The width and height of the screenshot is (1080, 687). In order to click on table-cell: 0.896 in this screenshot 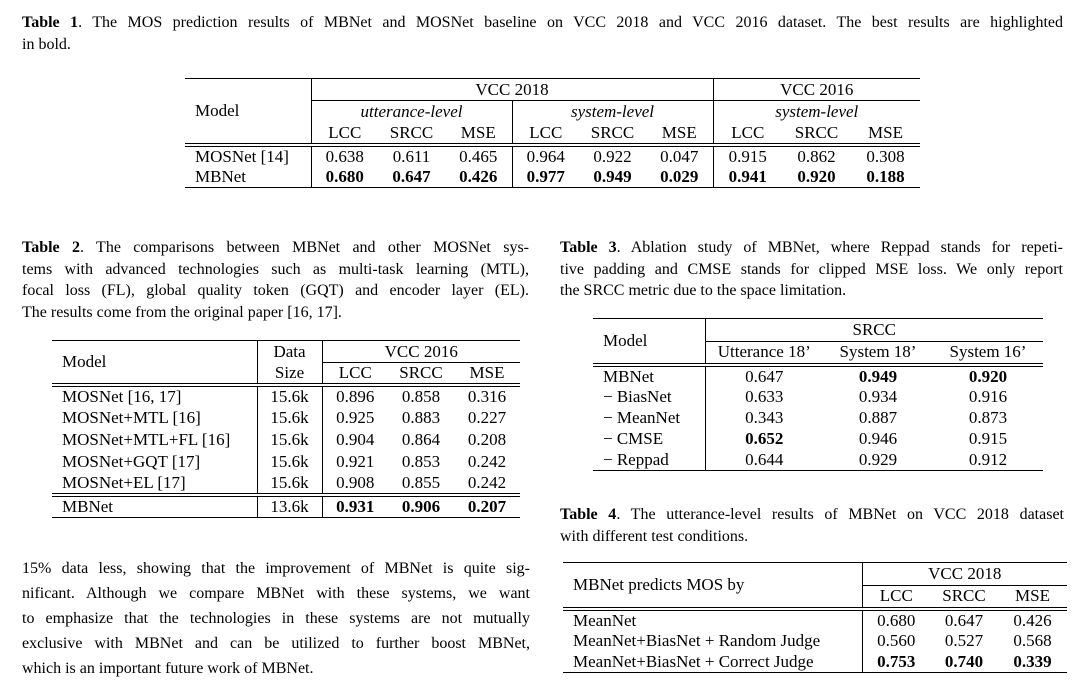, I will do `click(355, 395)`.